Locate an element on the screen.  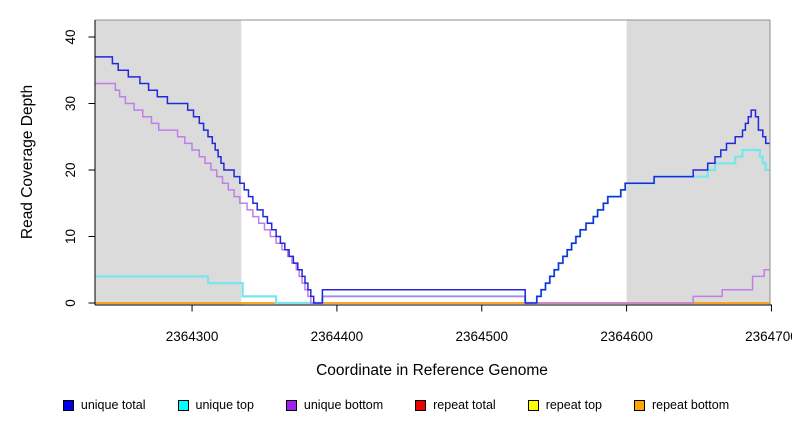
legend-label: unique total is located at coordinates (113, 405).